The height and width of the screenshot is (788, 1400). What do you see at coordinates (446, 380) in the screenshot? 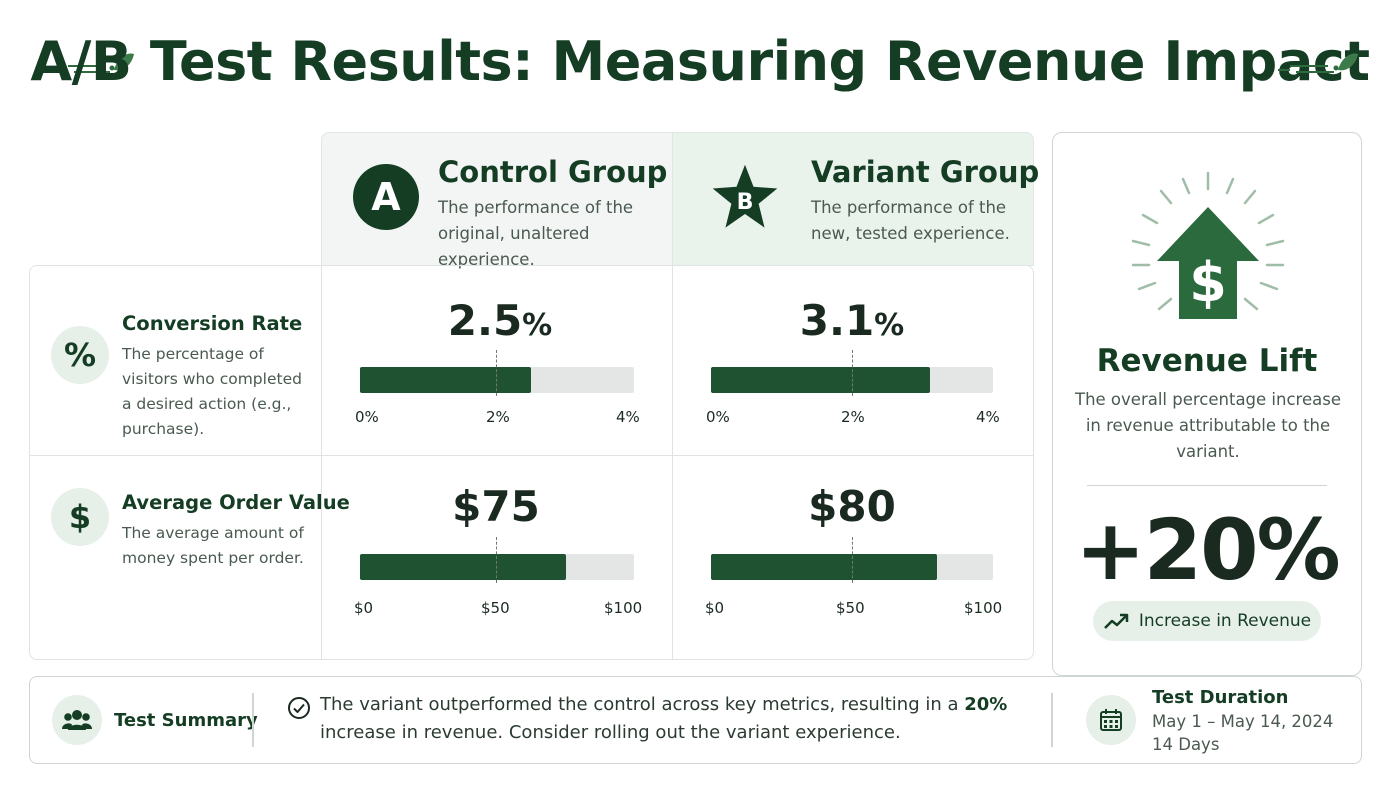
I see `control-conversion-bar-fill` at bounding box center [446, 380].